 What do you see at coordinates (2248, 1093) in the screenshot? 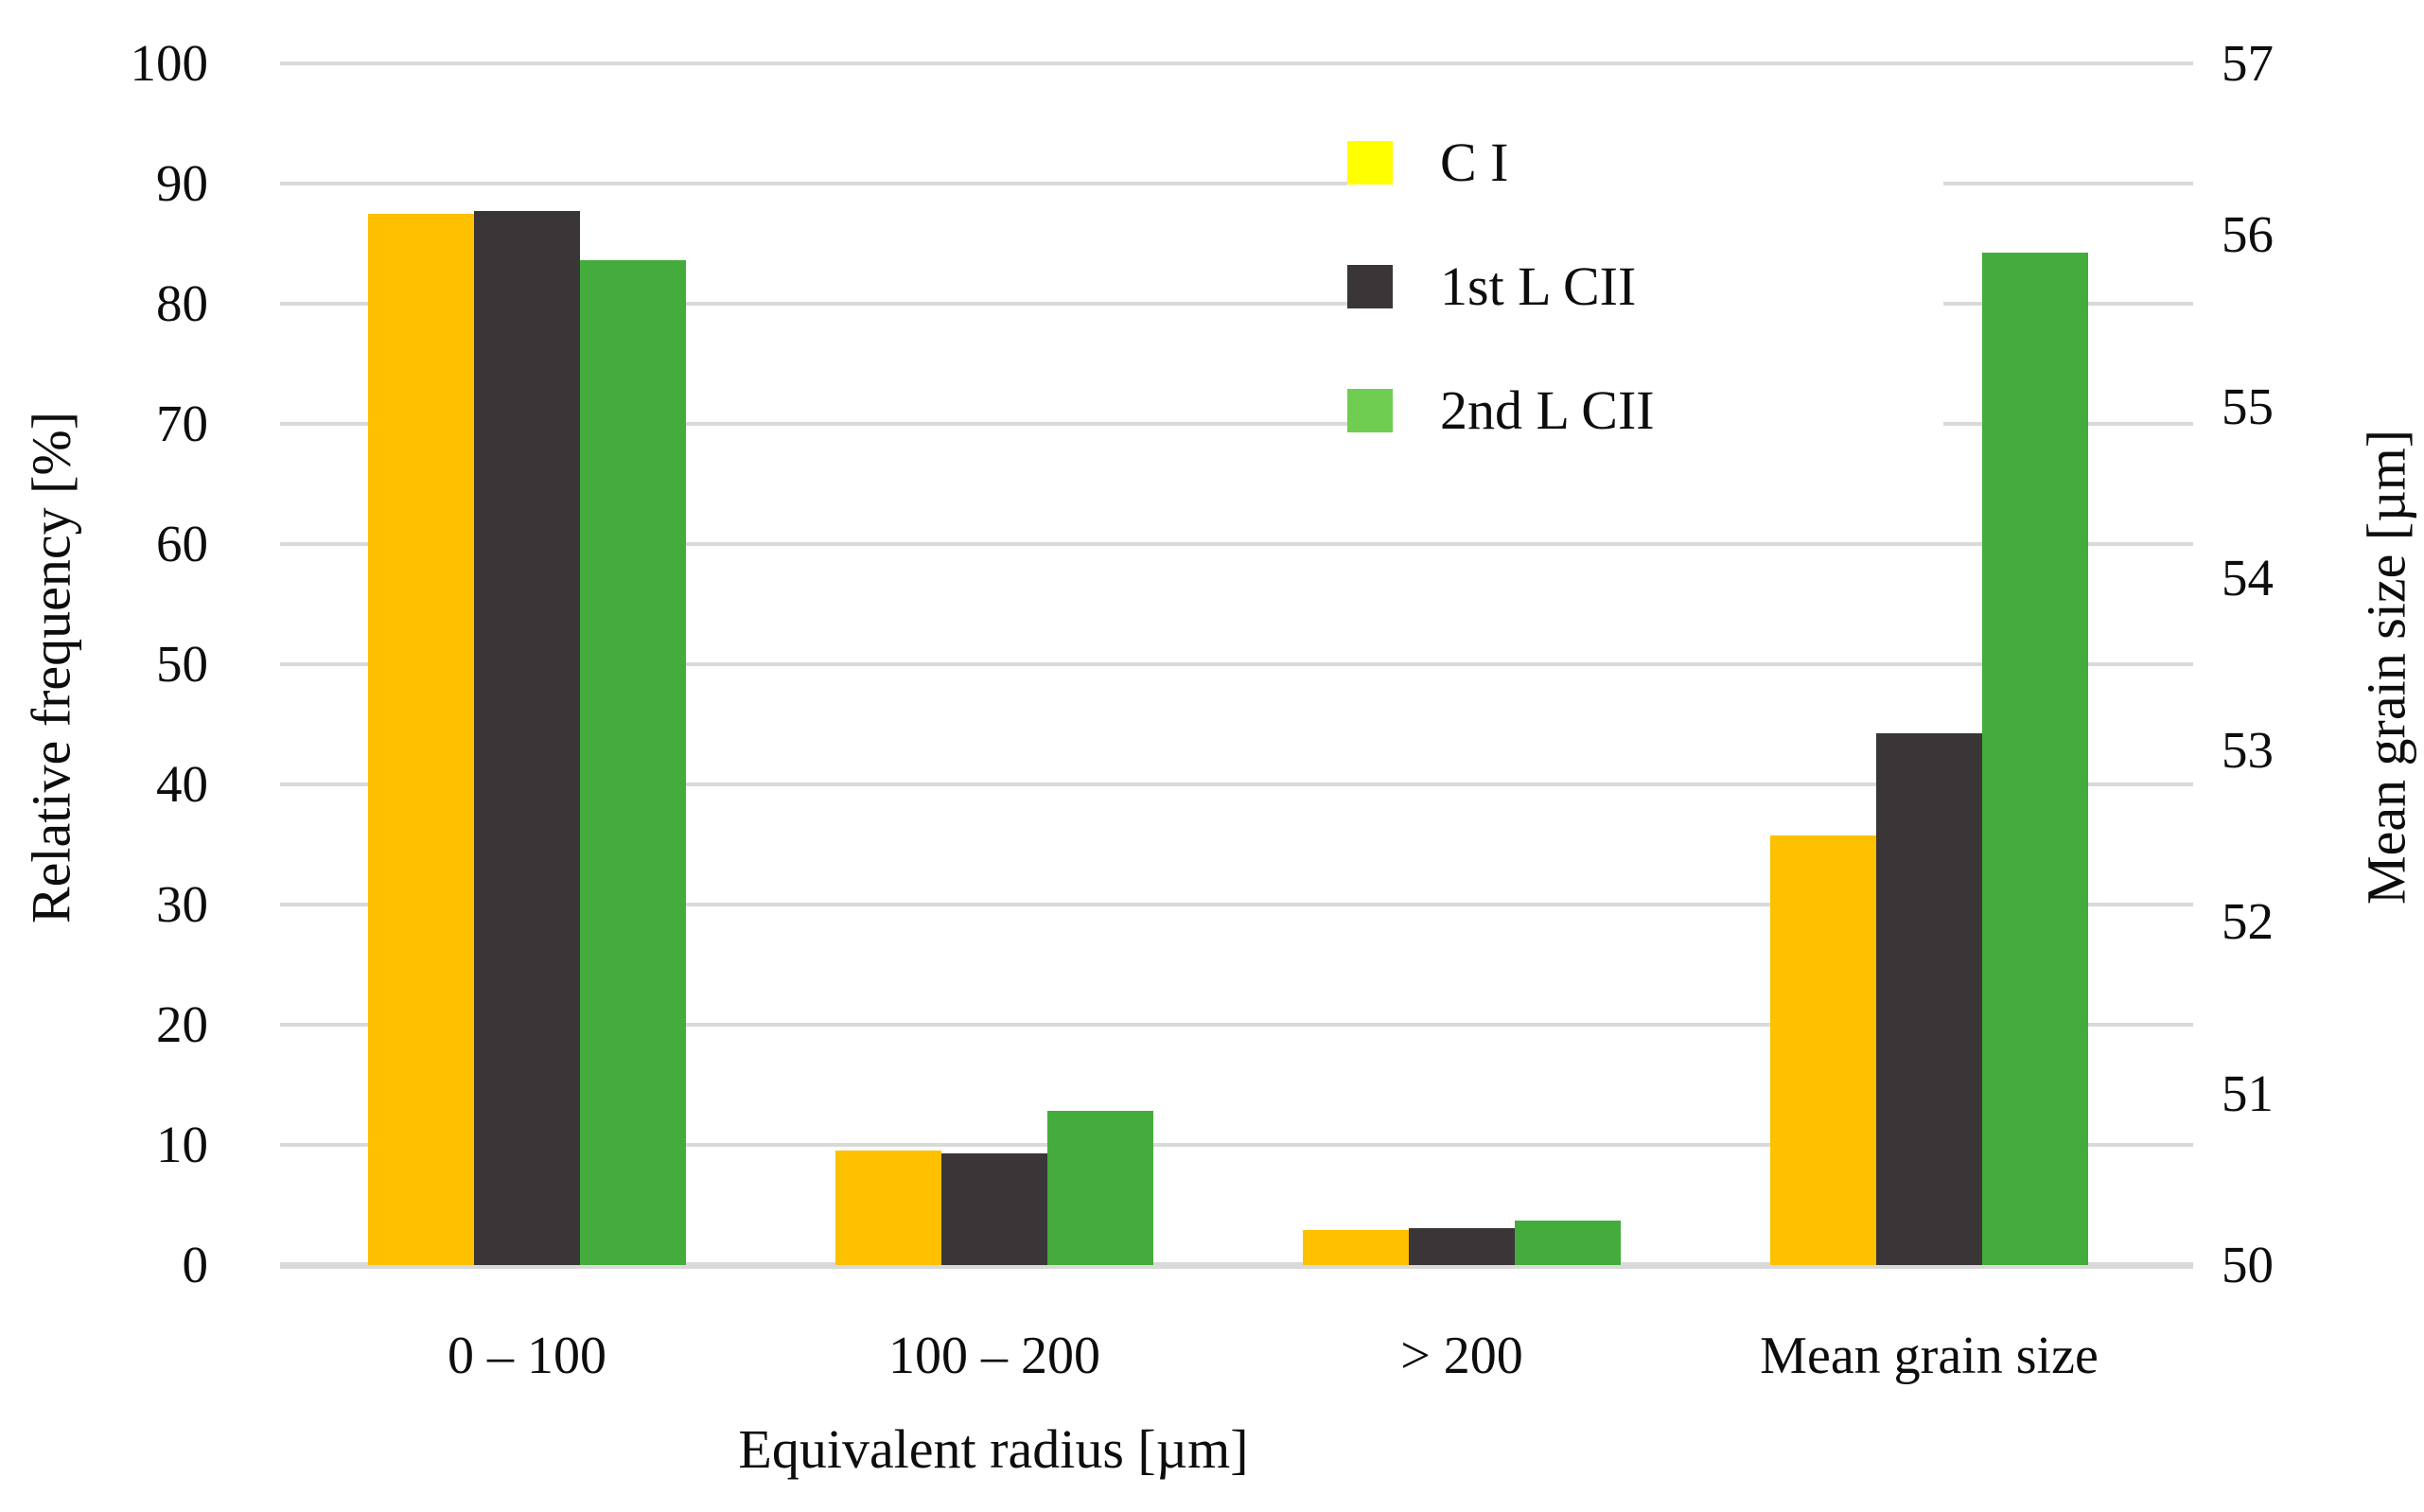
I see `right-tick-51: 51` at bounding box center [2248, 1093].